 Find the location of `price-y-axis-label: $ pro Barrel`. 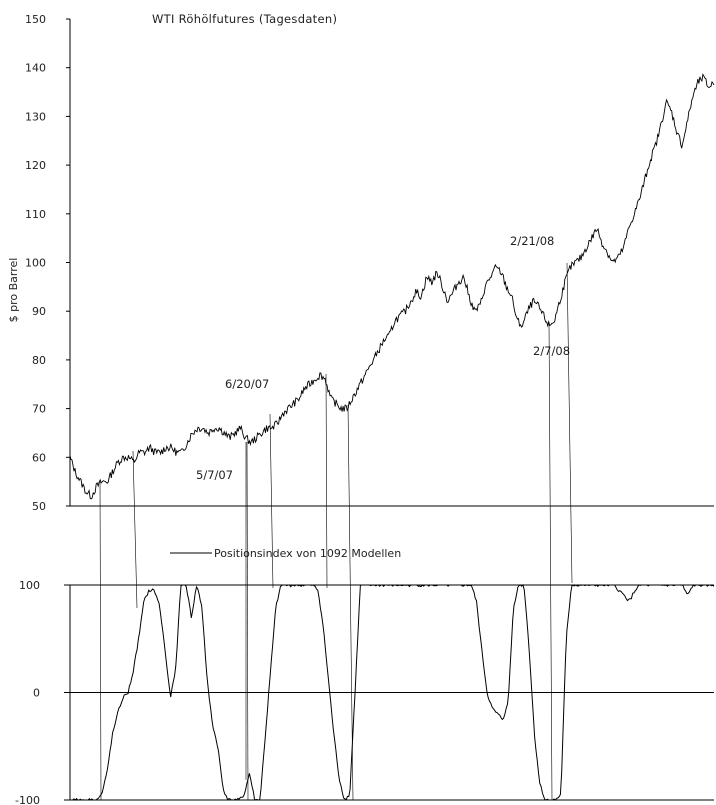

price-y-axis-label: $ pro Barrel is located at coordinates (13, 290).